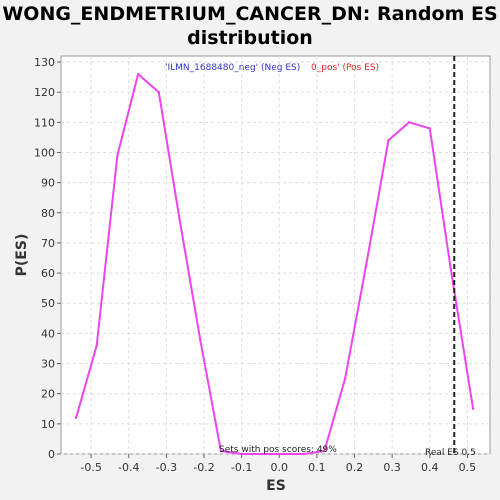  What do you see at coordinates (166, 467) in the screenshot?
I see `x-tick-label: -0.3` at bounding box center [166, 467].